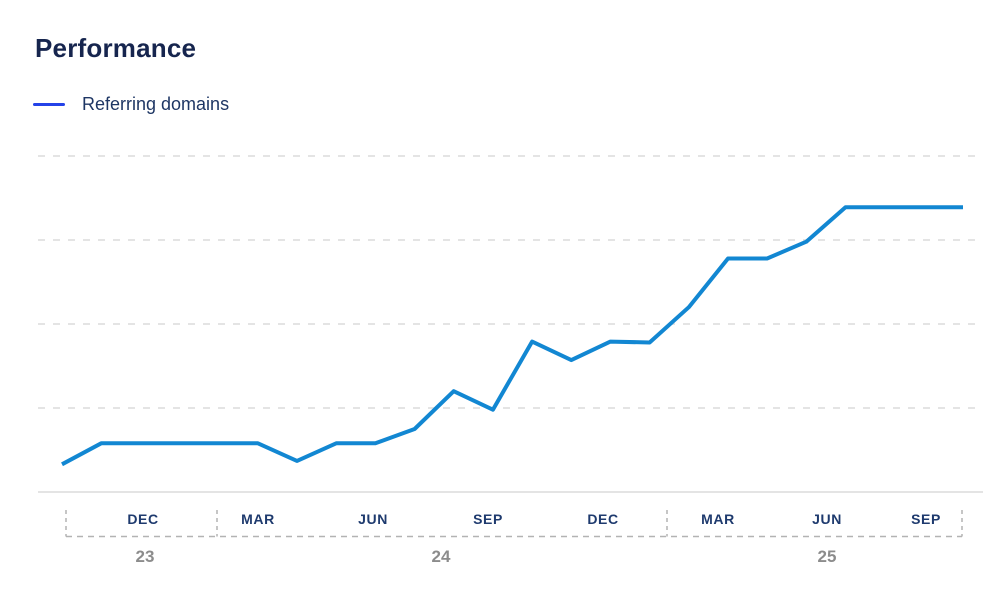 This screenshot has height=597, width=1000. Describe the element at coordinates (49, 104) in the screenshot. I see `legend-line-swatch-icon` at that location.